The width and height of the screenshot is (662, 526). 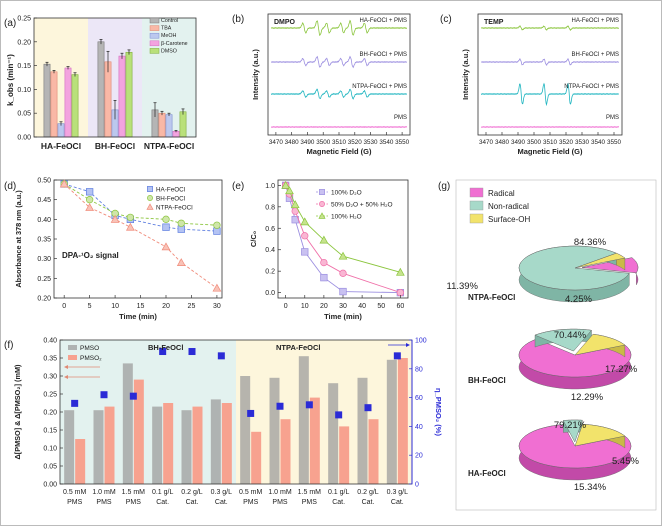 What do you see at coordinates (346, 217) in the screenshot?
I see `legend-label: 100% H₂O` at bounding box center [346, 217].